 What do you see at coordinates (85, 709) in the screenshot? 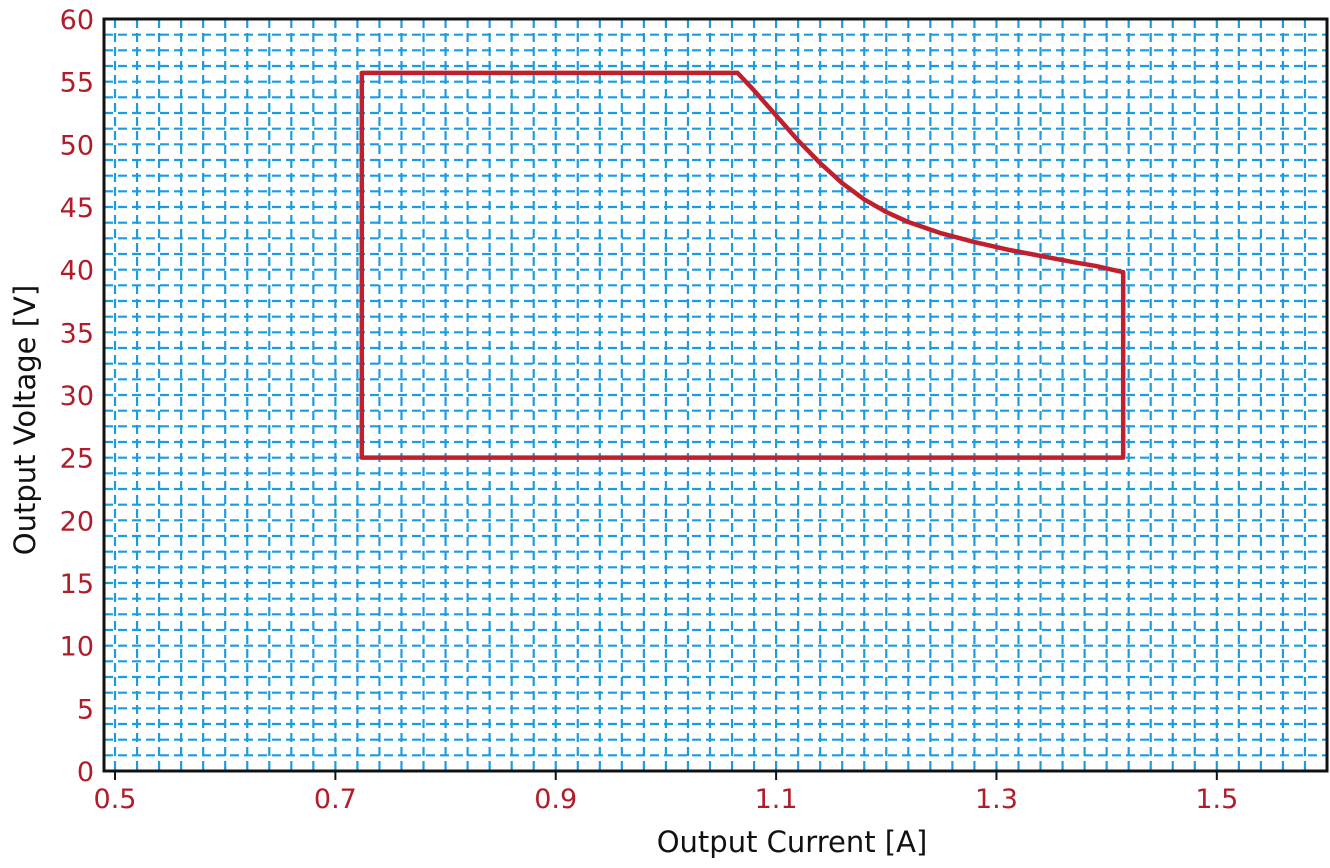
I see `y-tick-label: 5` at bounding box center [85, 709].